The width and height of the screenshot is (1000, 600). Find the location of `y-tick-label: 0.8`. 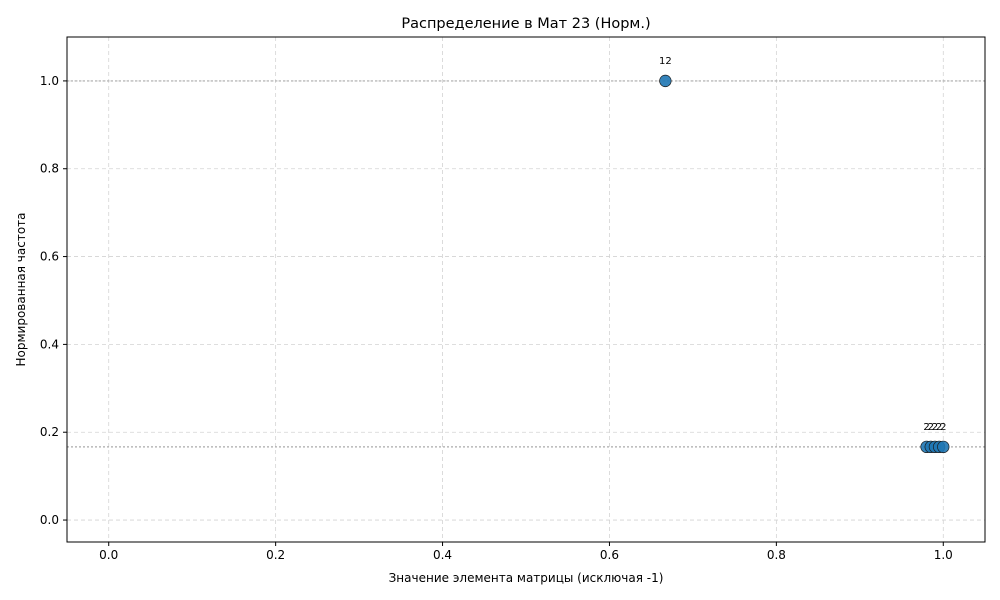

y-tick-label: 0.8 is located at coordinates (49, 169).